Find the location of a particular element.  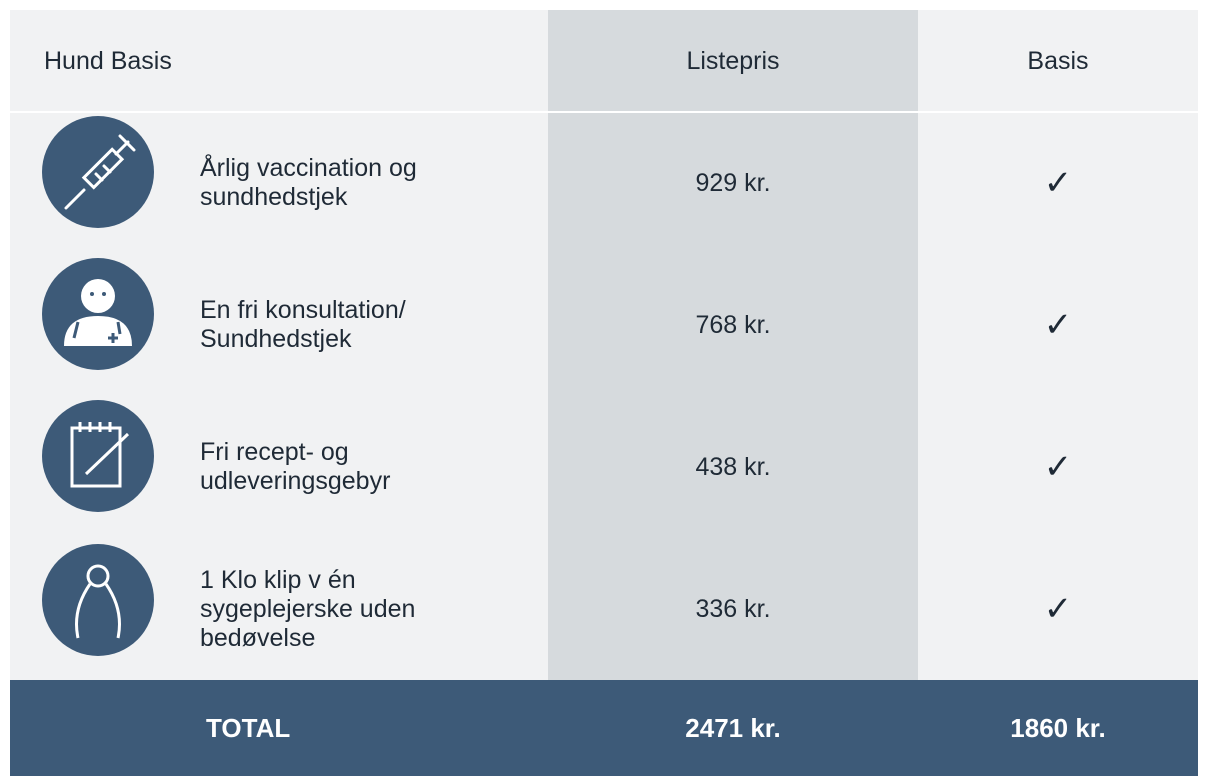

label-line: udleveringsgebyr is located at coordinates (295, 481).